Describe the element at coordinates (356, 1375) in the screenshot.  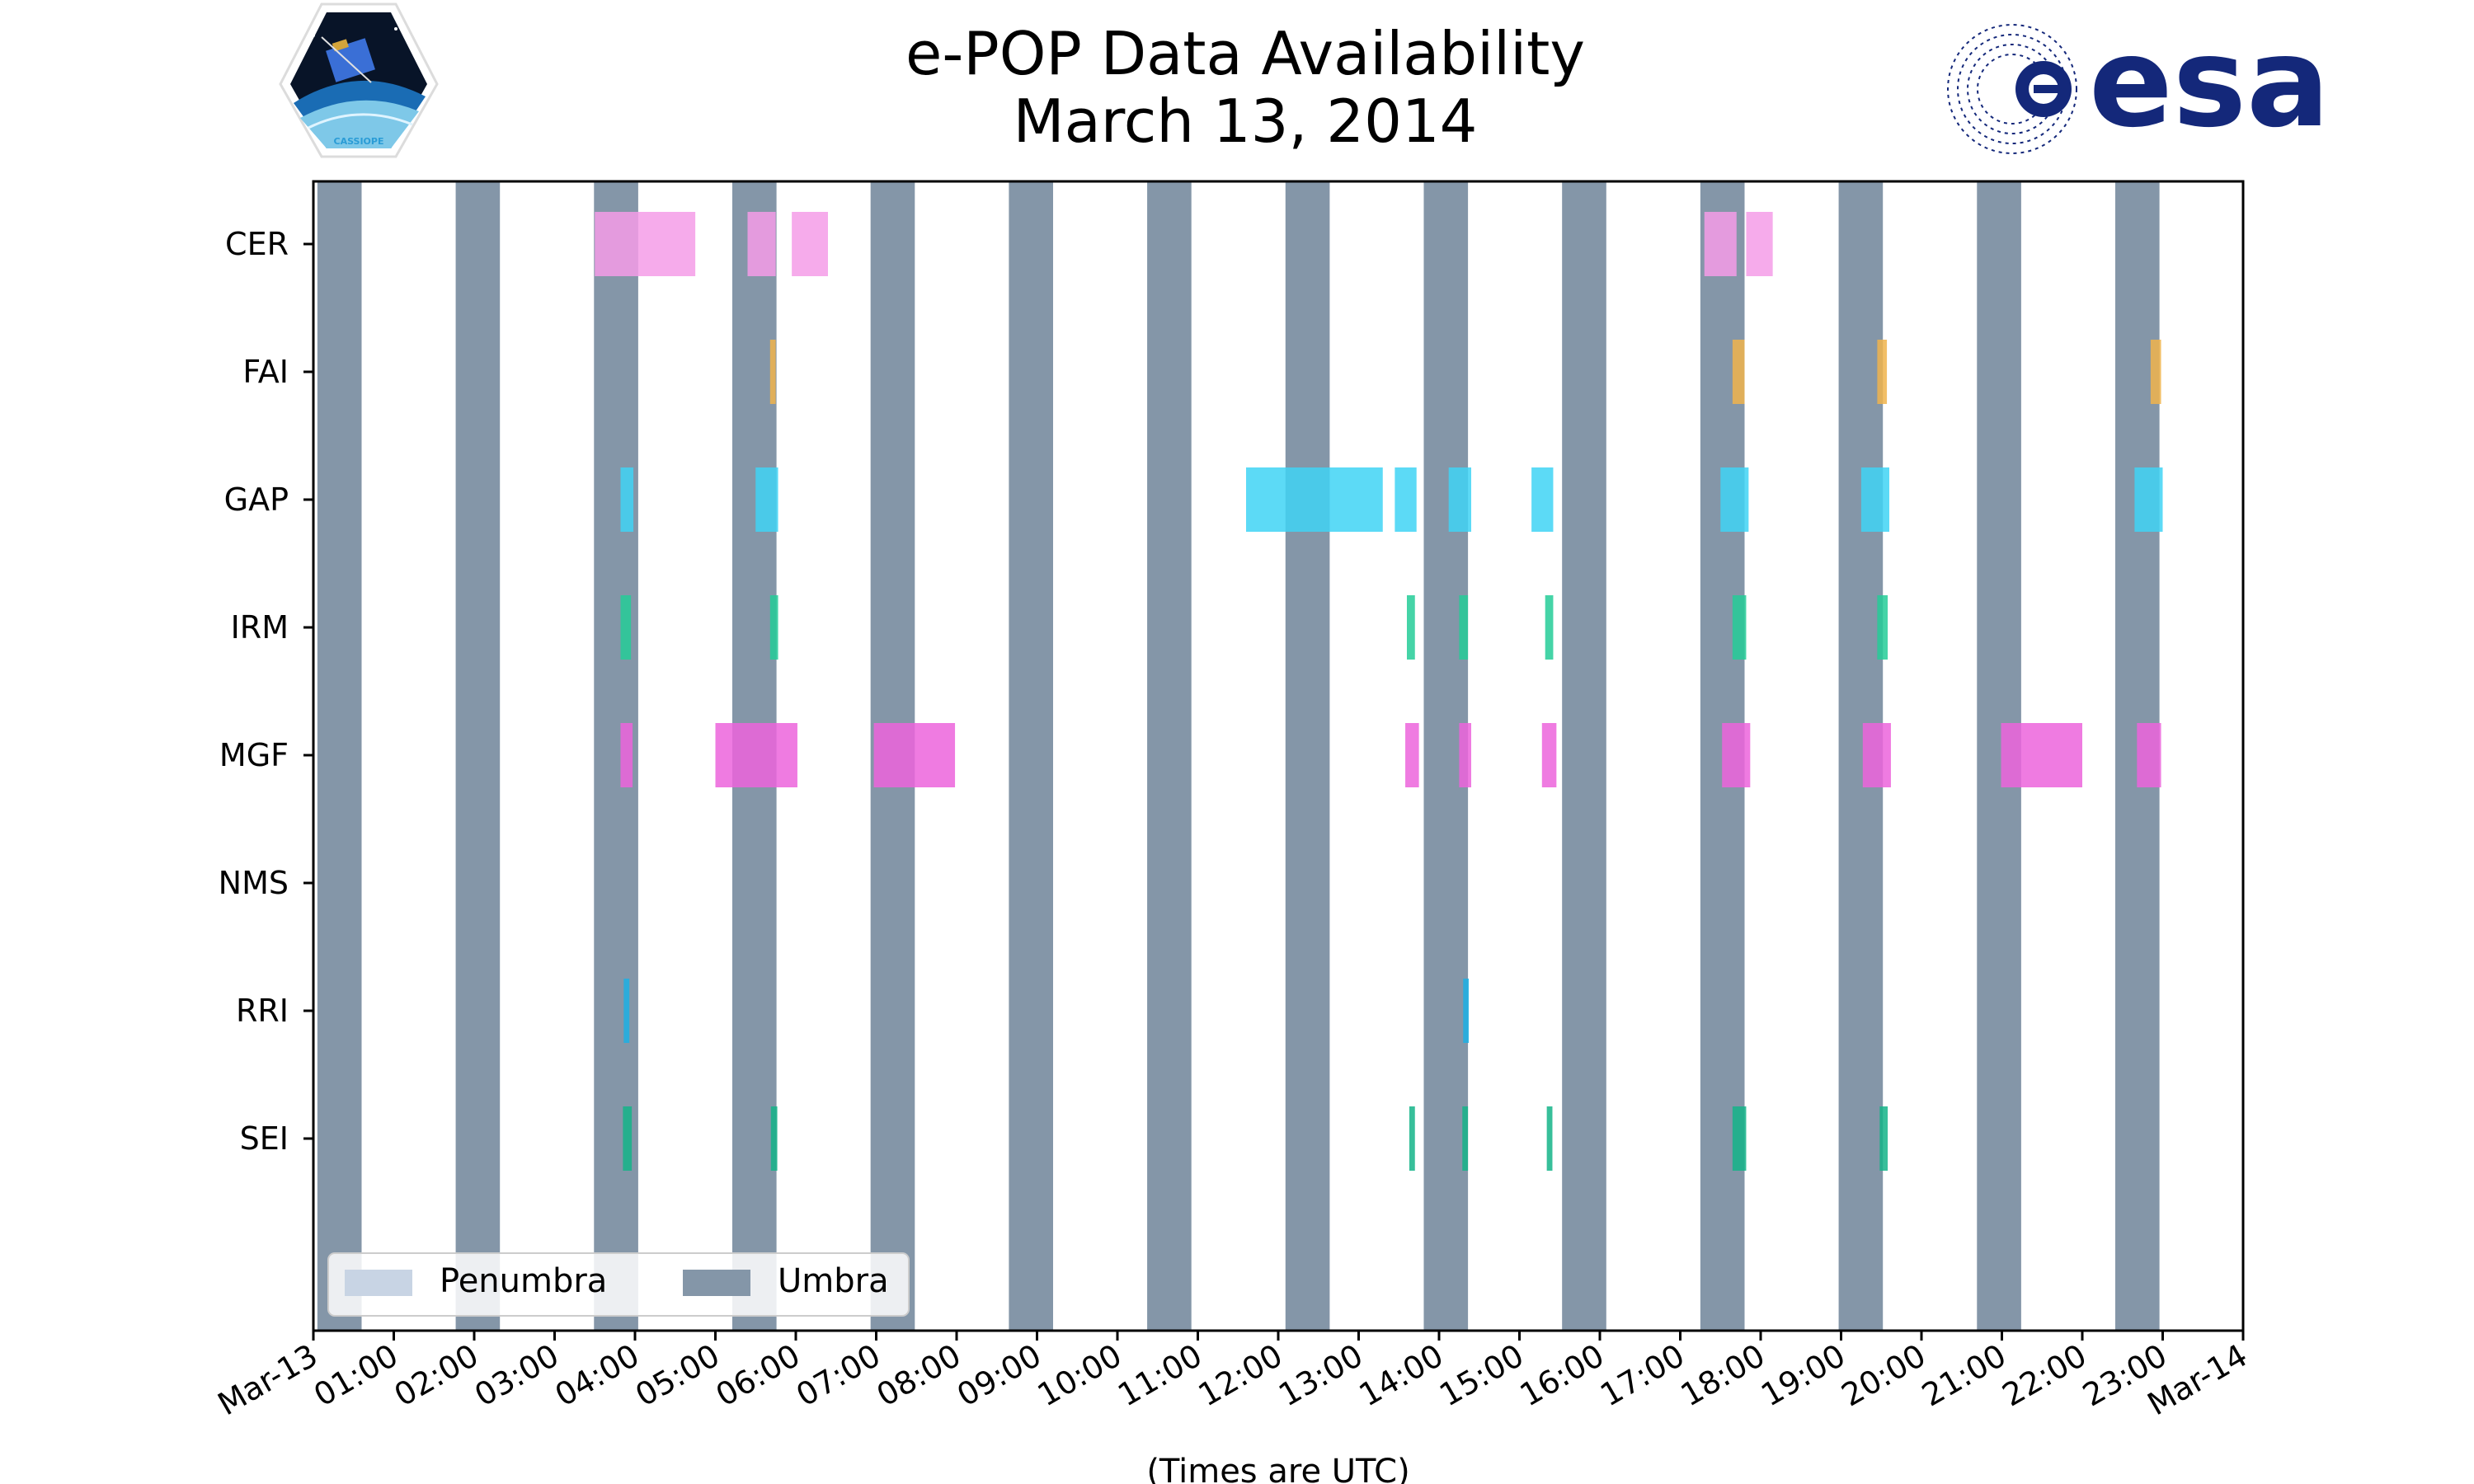
I see `x-tick-label: 01:00` at that location.